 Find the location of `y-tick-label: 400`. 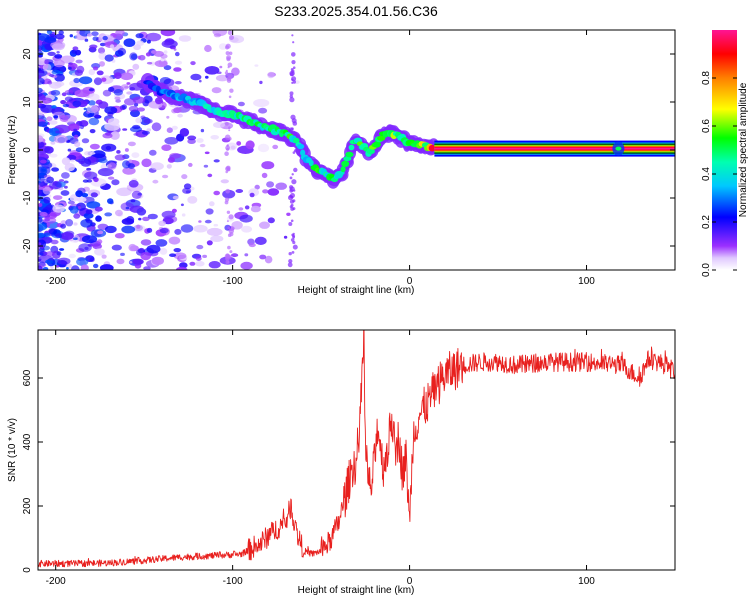

y-tick-label: 400 is located at coordinates (27, 441).